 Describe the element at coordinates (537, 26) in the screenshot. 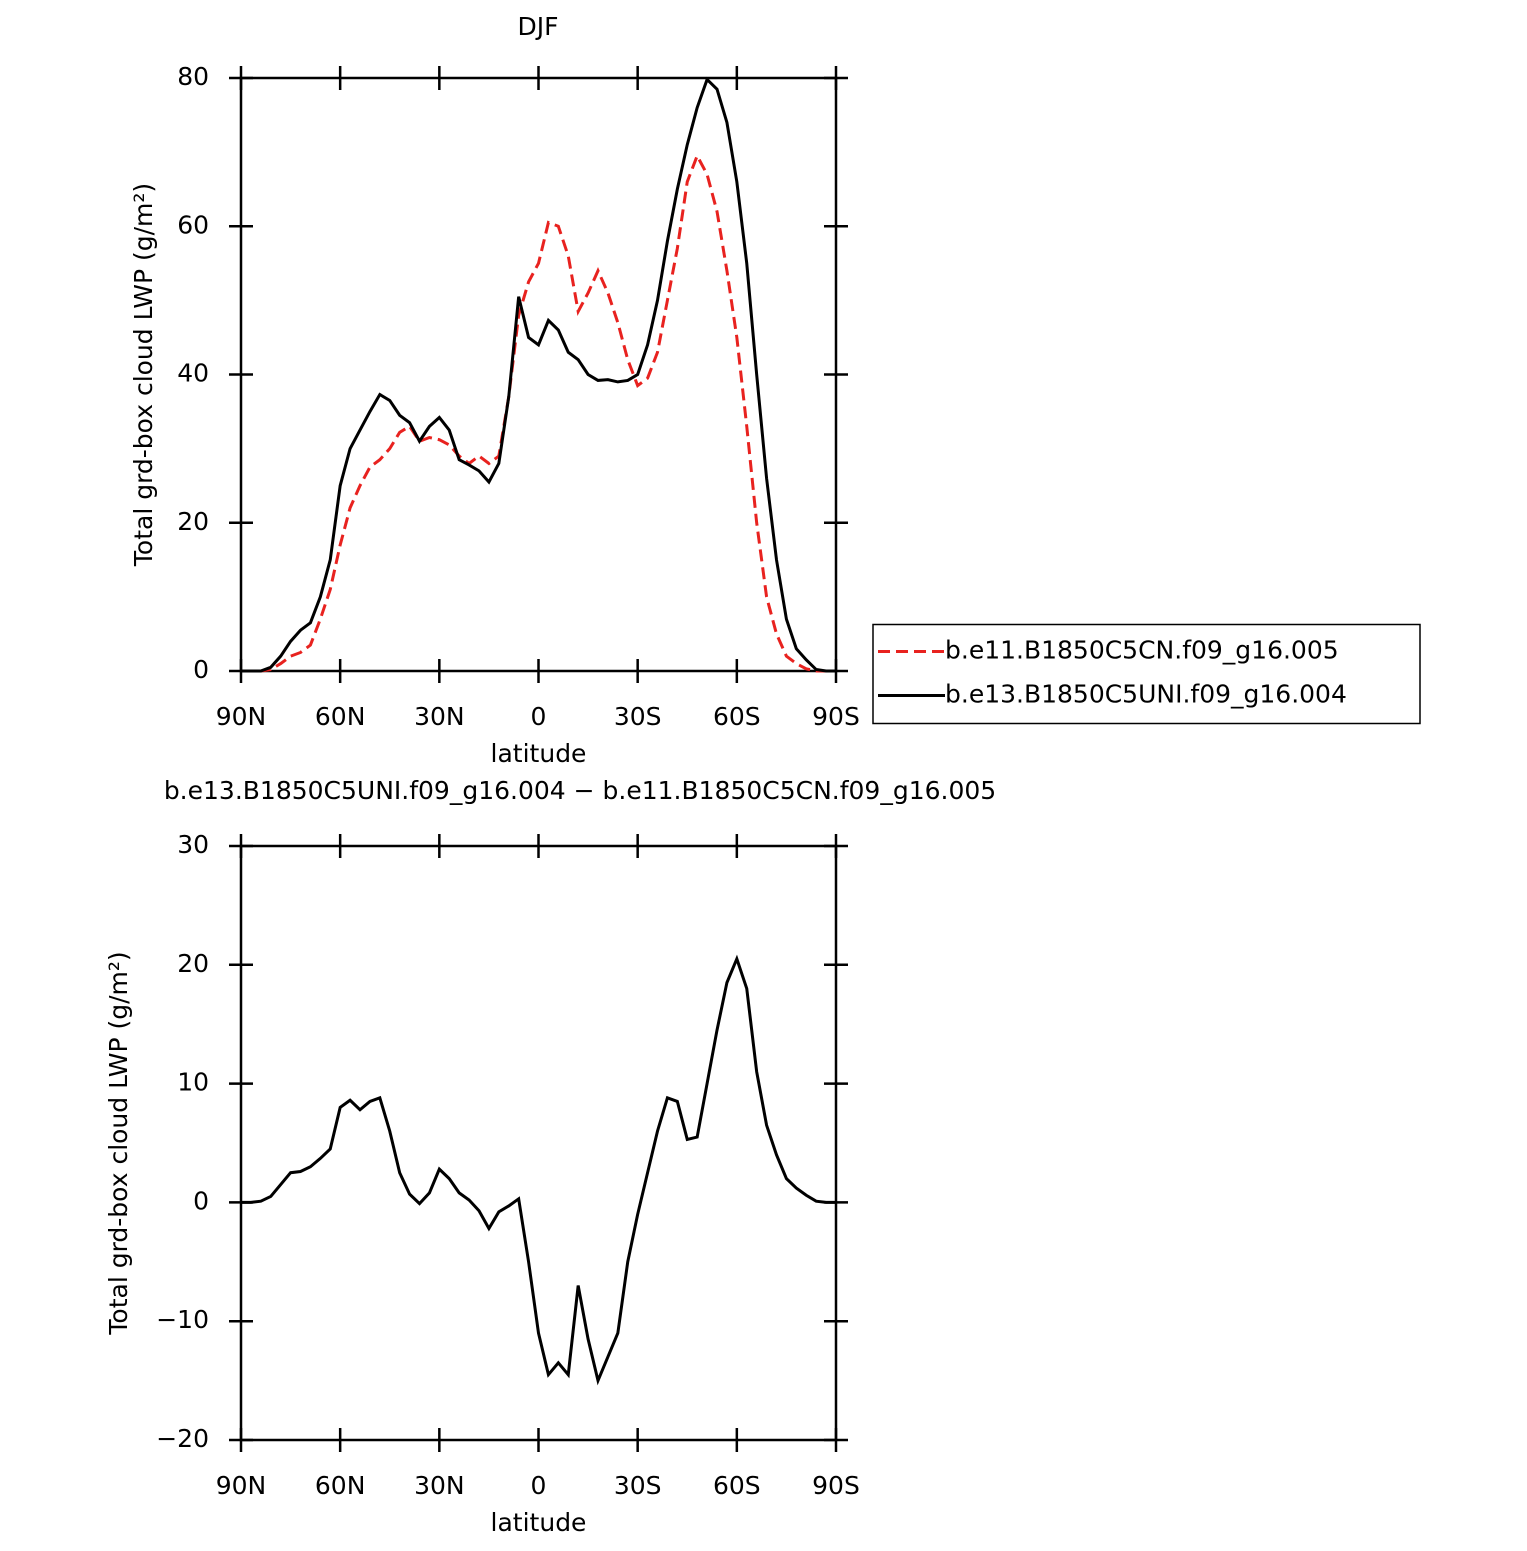

I see `chart-title: DJF` at that location.